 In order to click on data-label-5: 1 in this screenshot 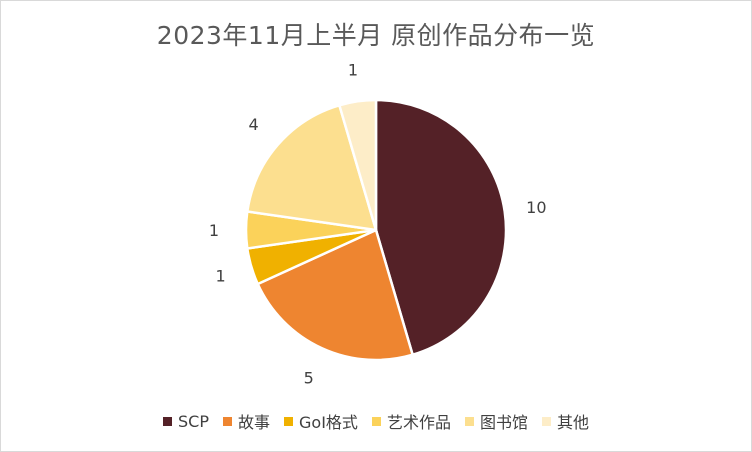, I will do `click(353, 70)`.